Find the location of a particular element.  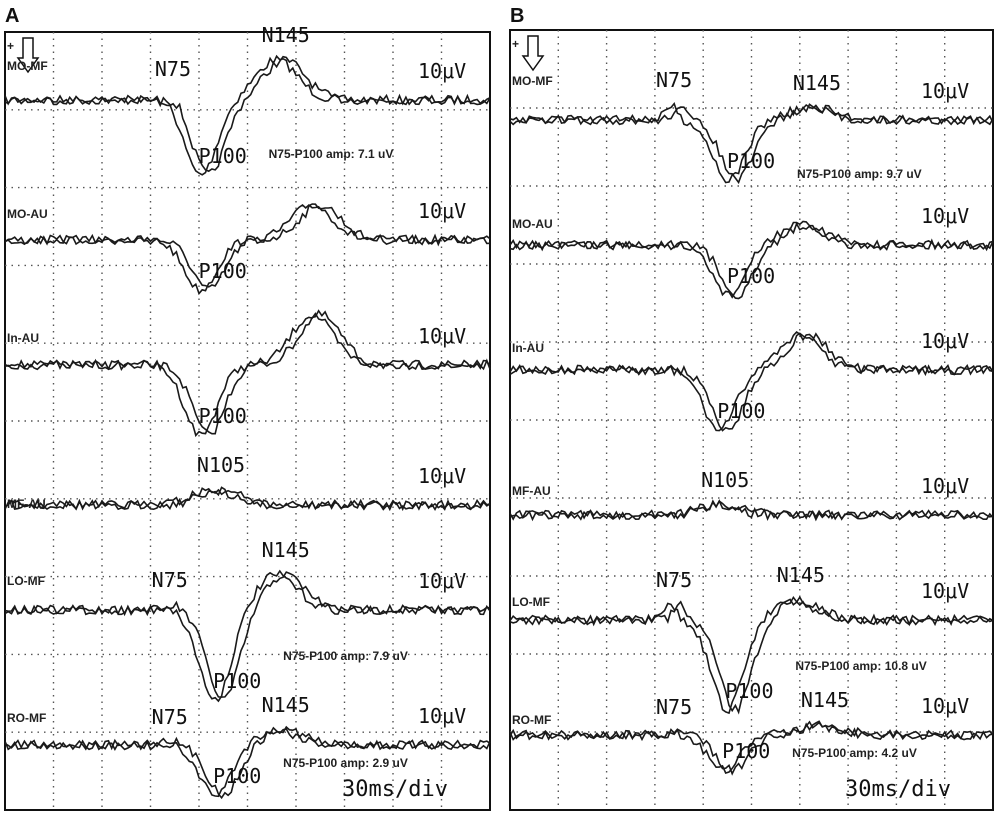

panel-letter: B is located at coordinates (517, 16).